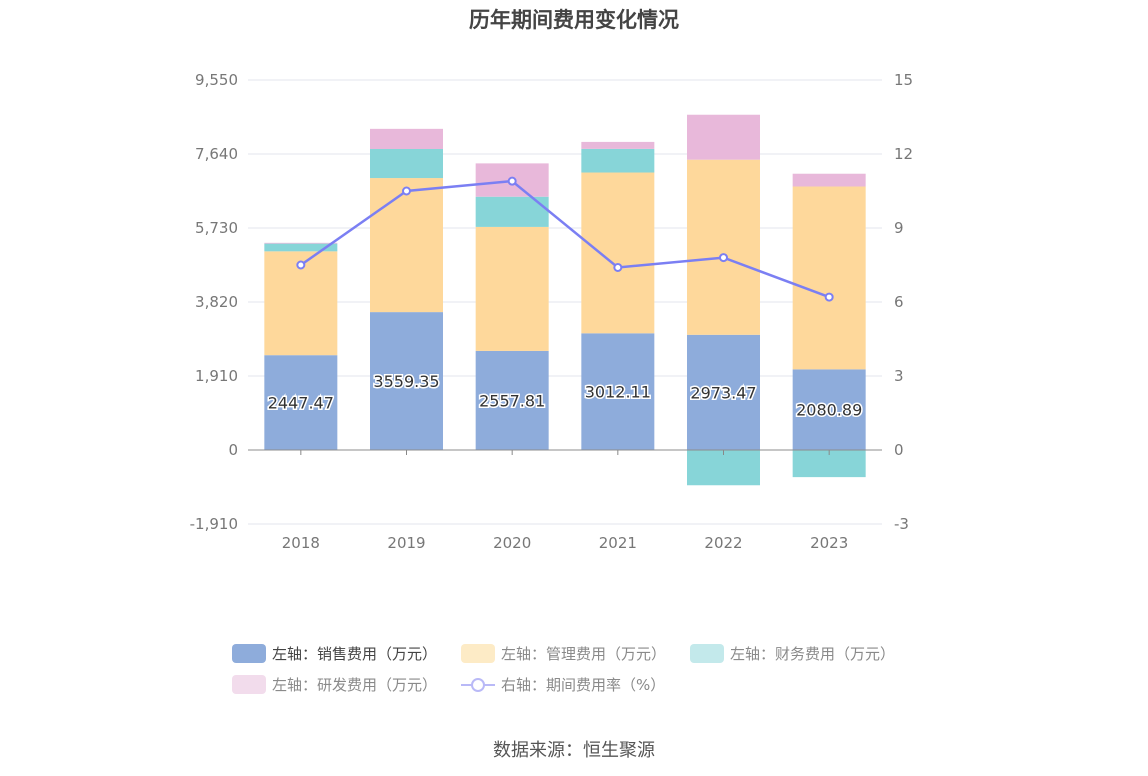 The width and height of the screenshot is (1148, 776). I want to click on left-axis-tick-label: 1,910, so click(216, 376).